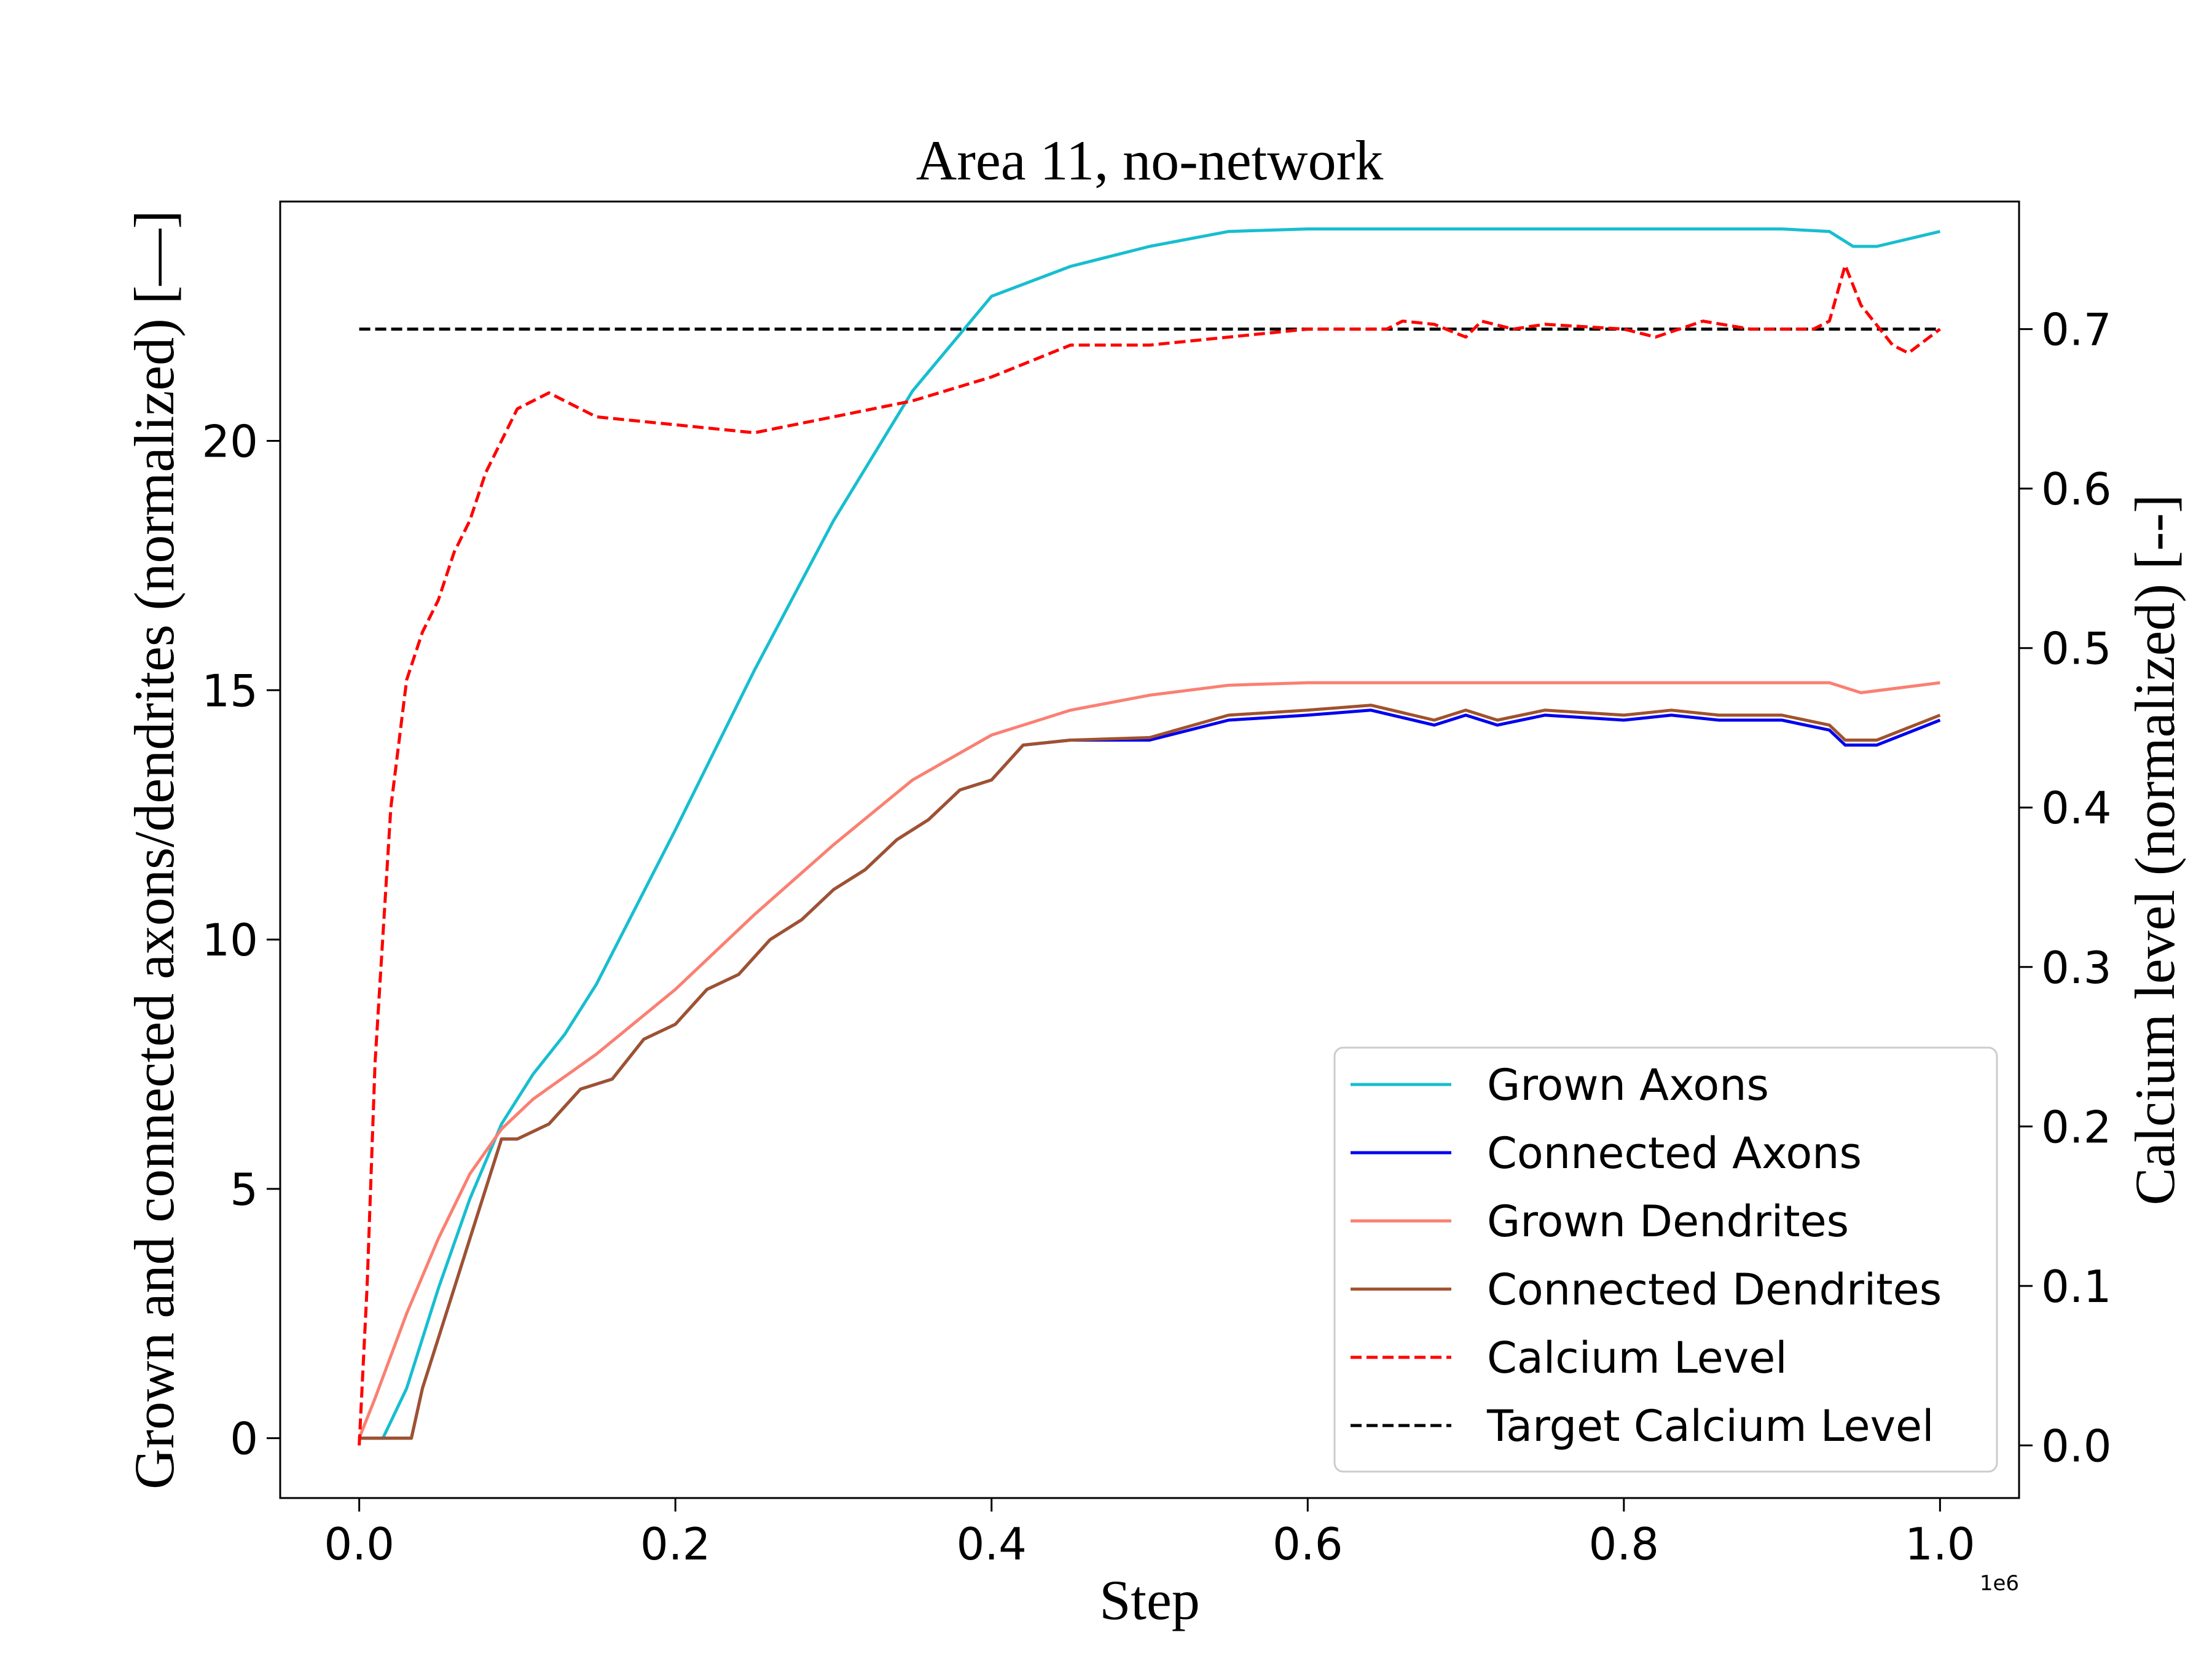 The height and width of the screenshot is (1659, 2212). What do you see at coordinates (359, 1544) in the screenshot?
I see `x-tick-label: 0.0` at bounding box center [359, 1544].